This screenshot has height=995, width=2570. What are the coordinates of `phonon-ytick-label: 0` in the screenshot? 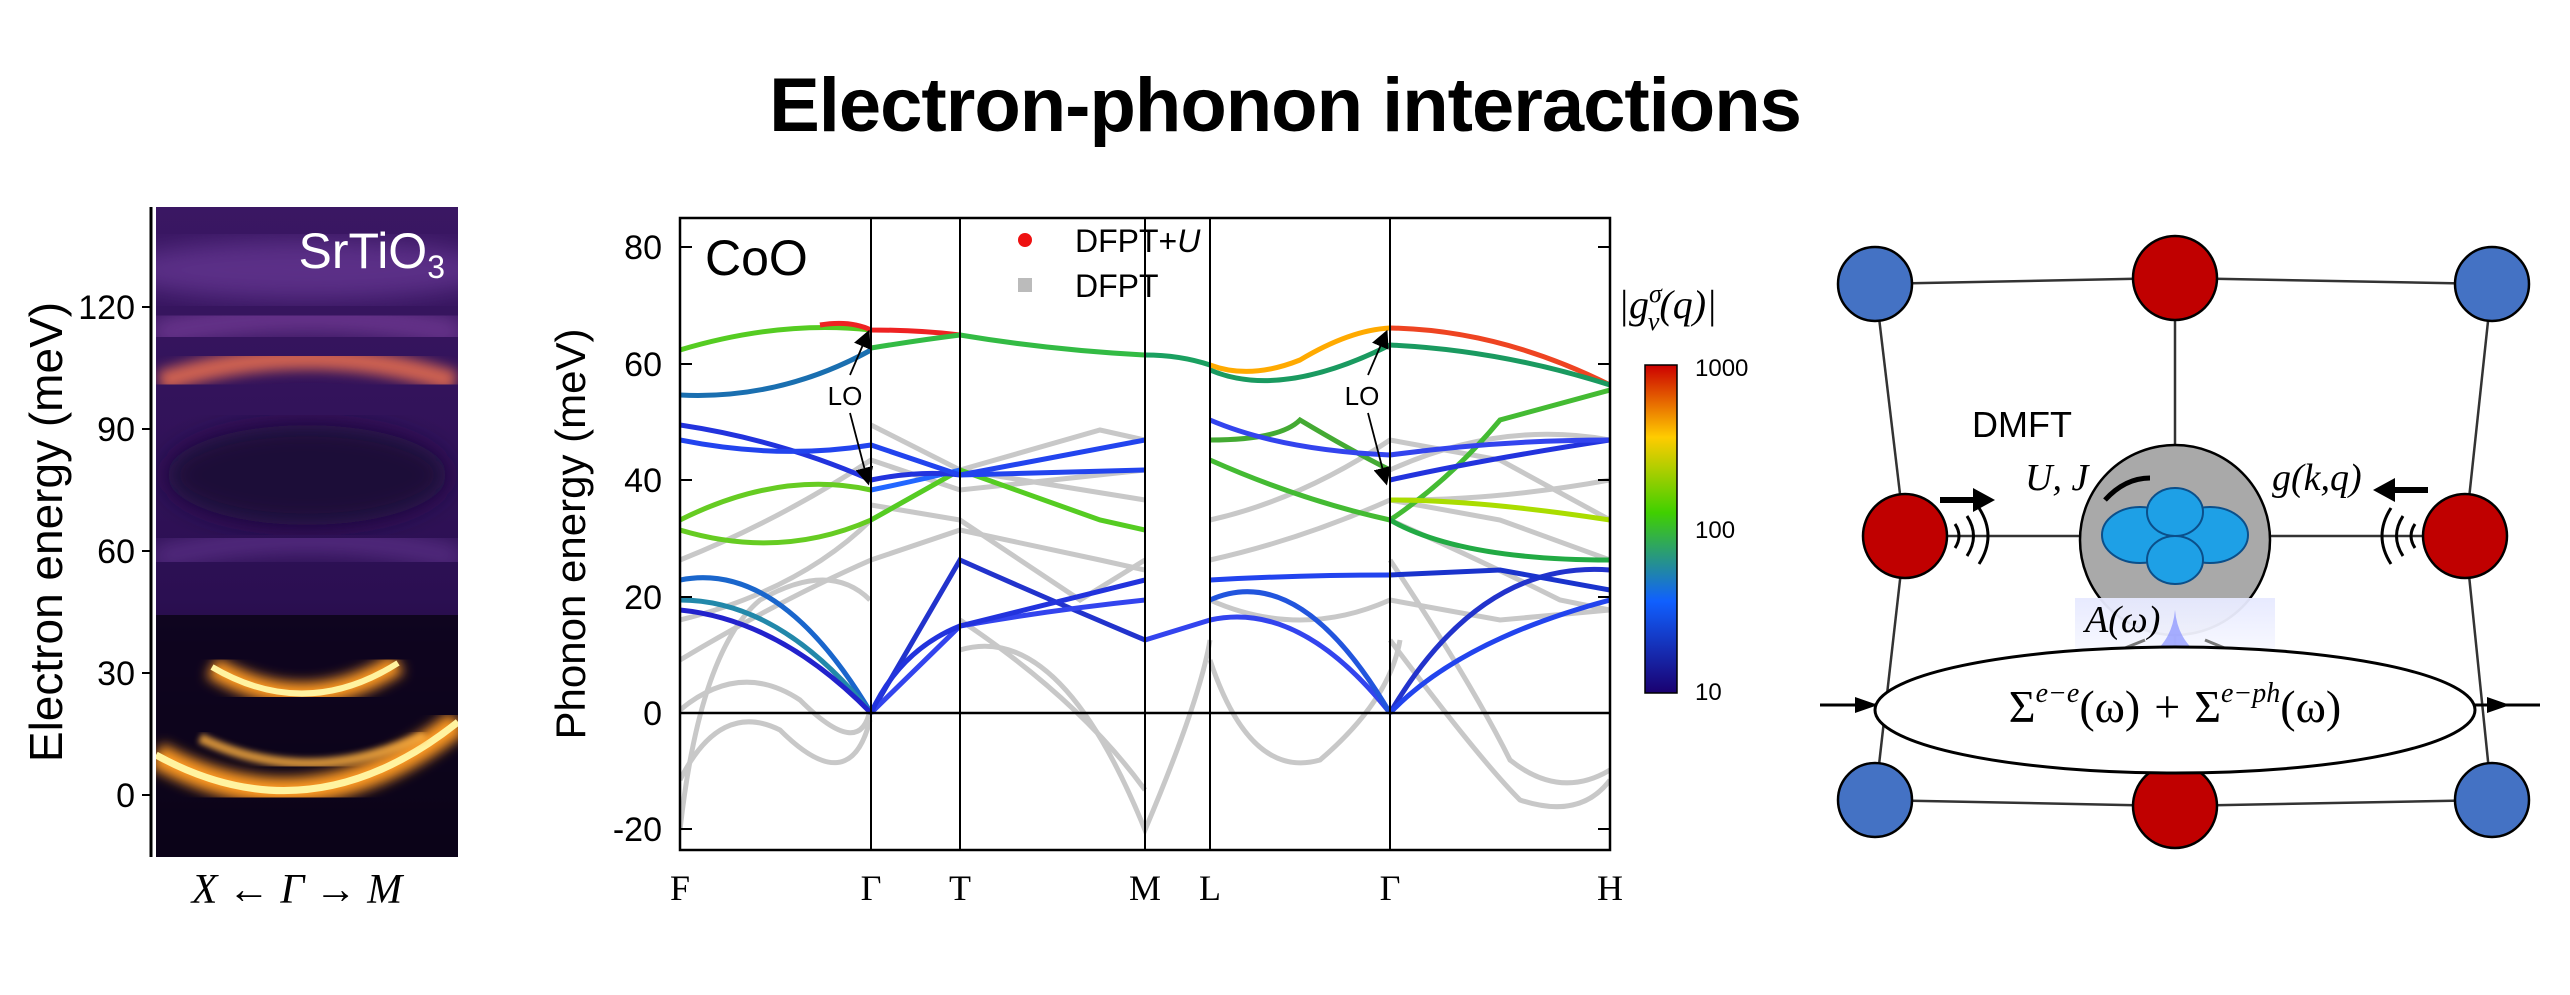 It's located at (652, 714).